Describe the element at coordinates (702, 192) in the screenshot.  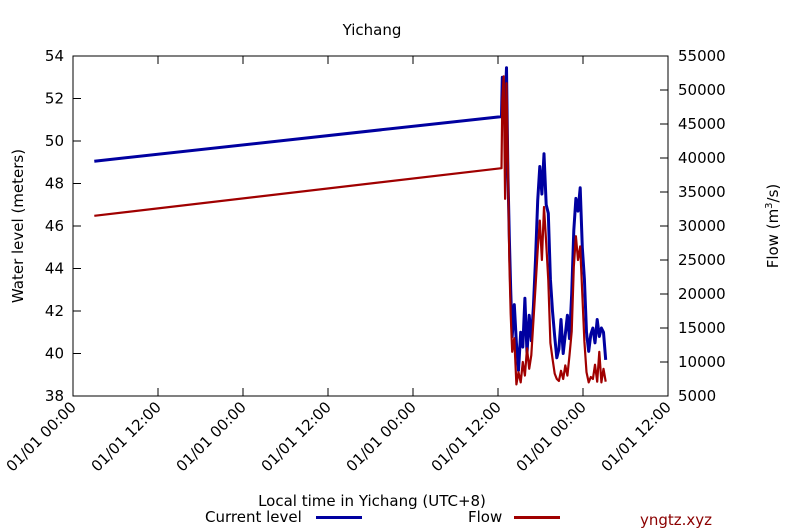
I see `y2-tick-label: 35000` at that location.